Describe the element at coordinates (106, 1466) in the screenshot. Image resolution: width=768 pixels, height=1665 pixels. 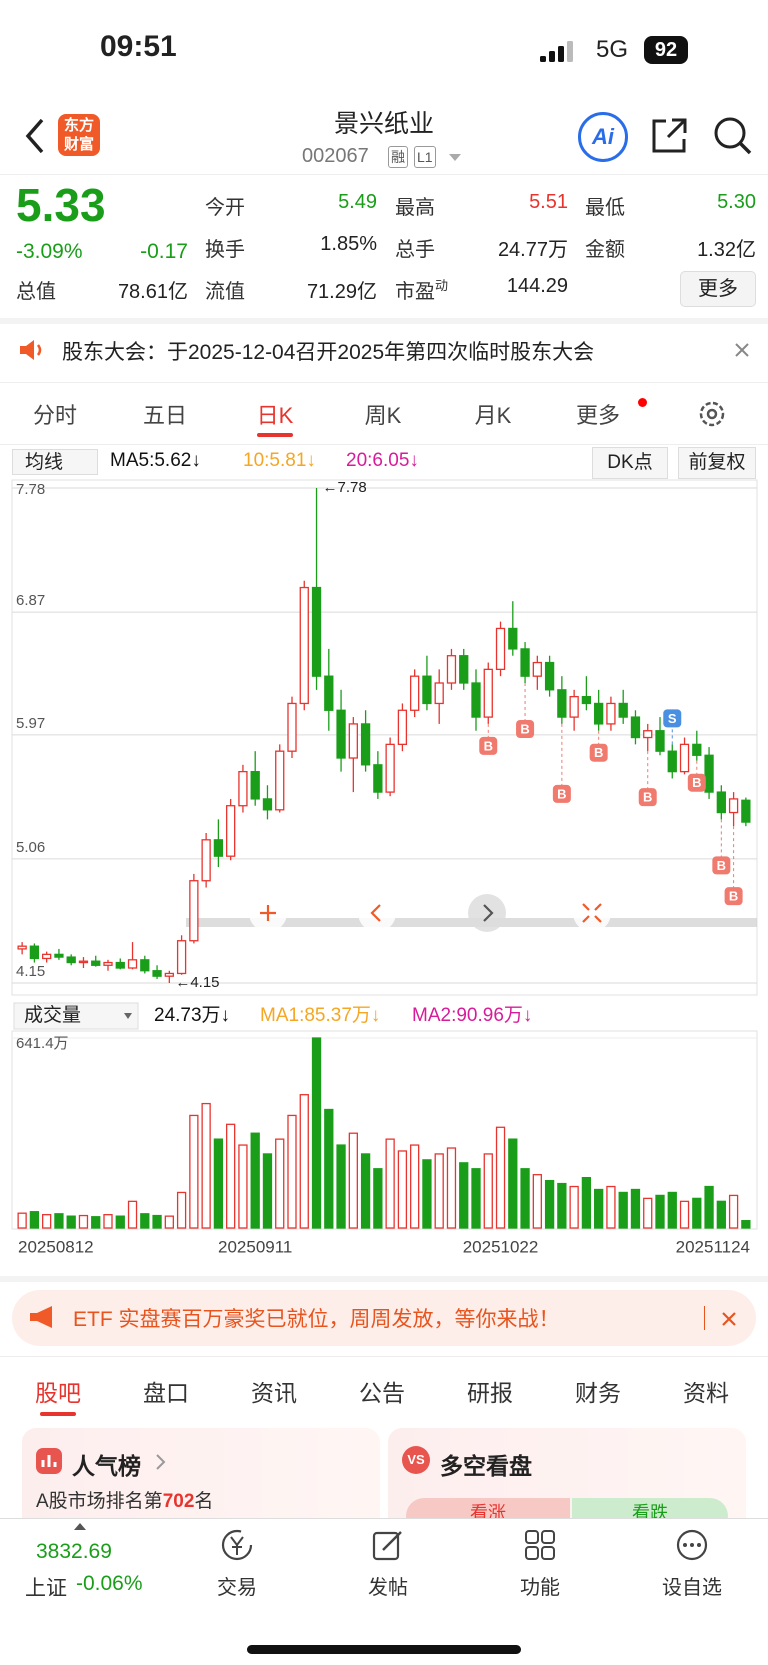
I see `rank-title: 人气榜` at that location.